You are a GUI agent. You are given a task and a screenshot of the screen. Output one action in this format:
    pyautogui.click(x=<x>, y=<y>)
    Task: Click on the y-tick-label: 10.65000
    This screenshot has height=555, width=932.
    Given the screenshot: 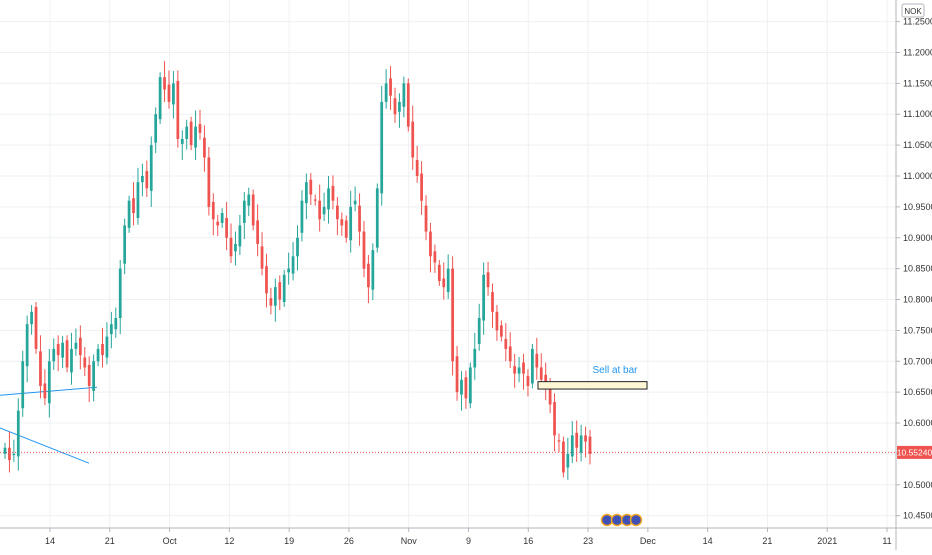 What is the action you would take?
    pyautogui.click(x=917, y=392)
    